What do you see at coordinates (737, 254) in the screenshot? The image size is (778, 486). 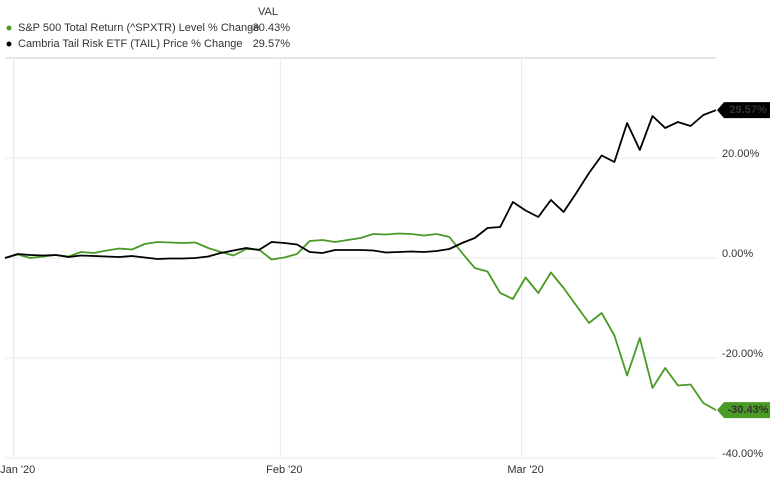 I see `y-tick-label: 0.00%` at bounding box center [737, 254].